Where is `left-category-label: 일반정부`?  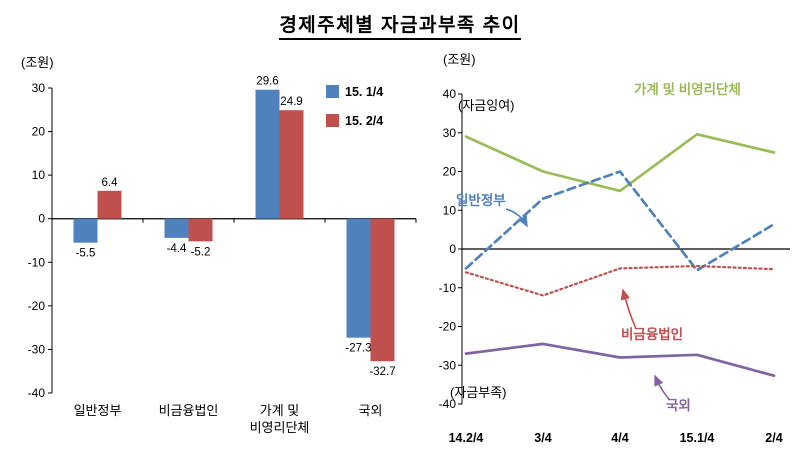
left-category-label: 일반정부 is located at coordinates (98, 410).